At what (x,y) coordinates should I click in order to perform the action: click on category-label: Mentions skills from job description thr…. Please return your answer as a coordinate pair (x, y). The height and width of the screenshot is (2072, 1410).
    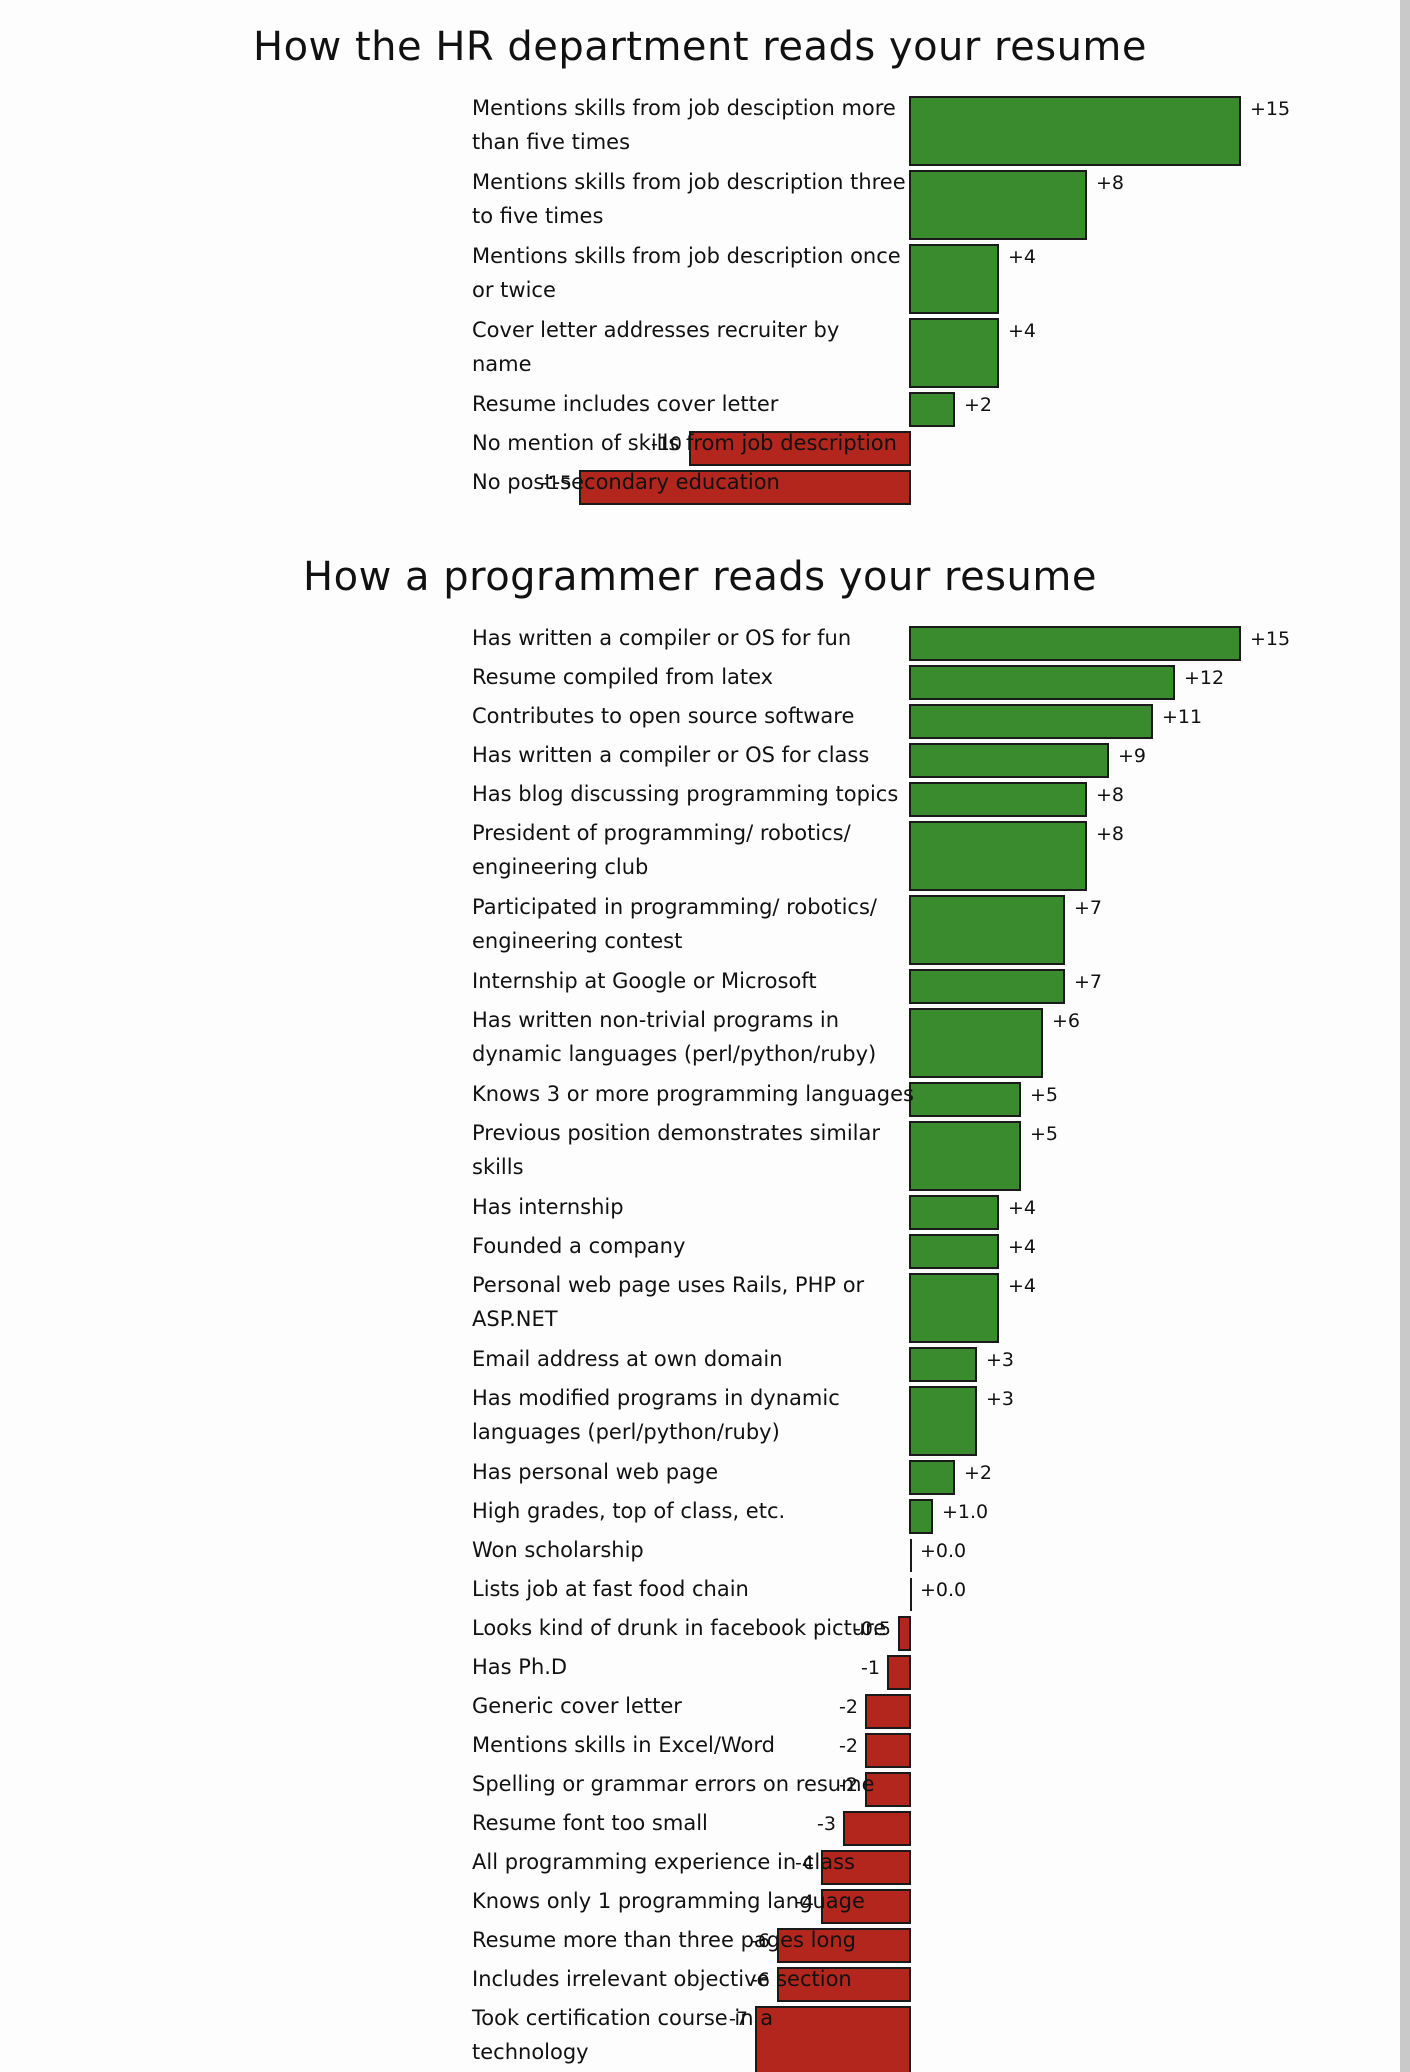
    Looking at the image, I should click on (689, 182).